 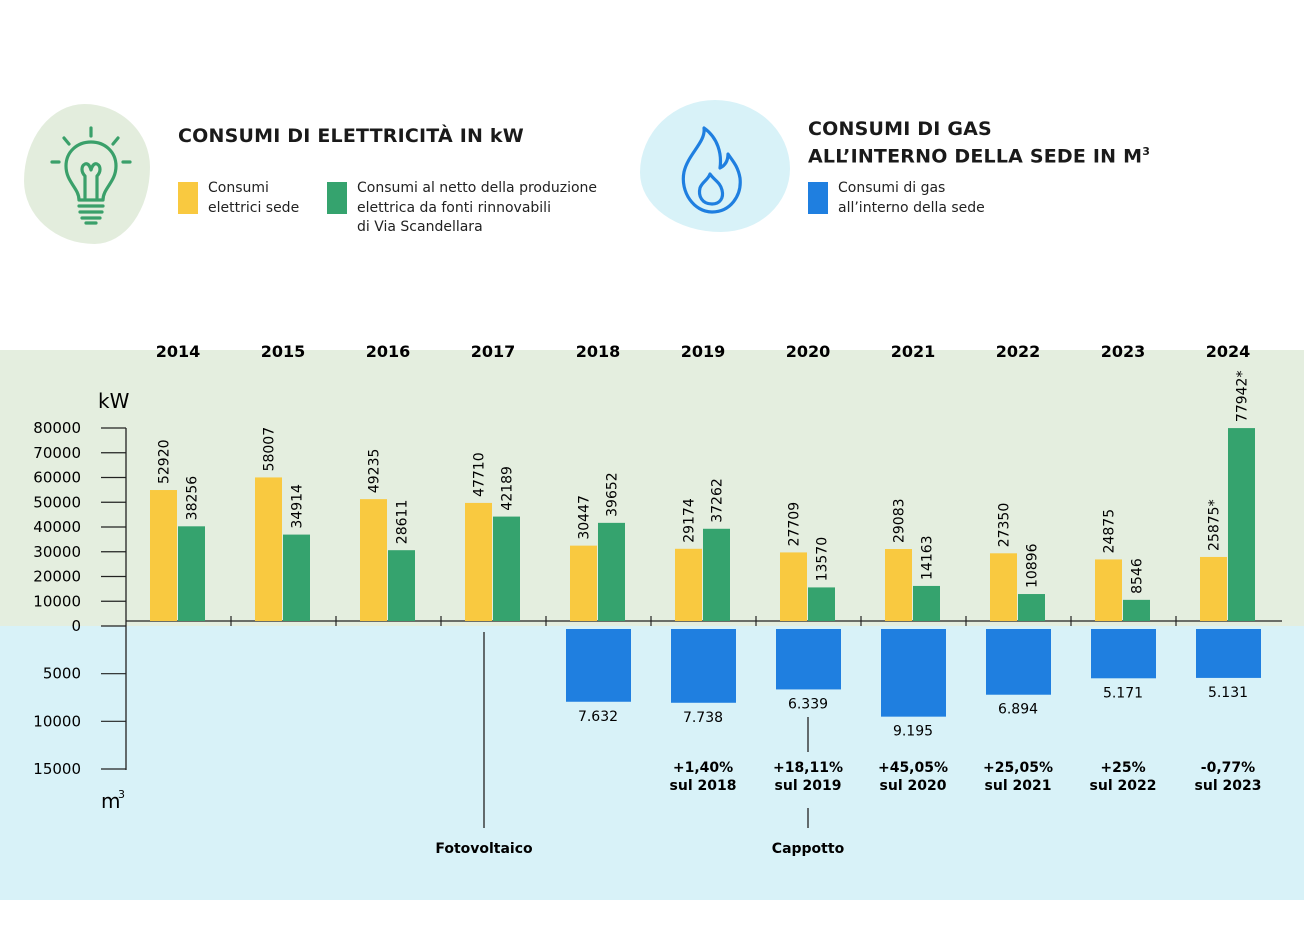 What do you see at coordinates (57, 552) in the screenshot?
I see `y-tick-label: 30000` at bounding box center [57, 552].